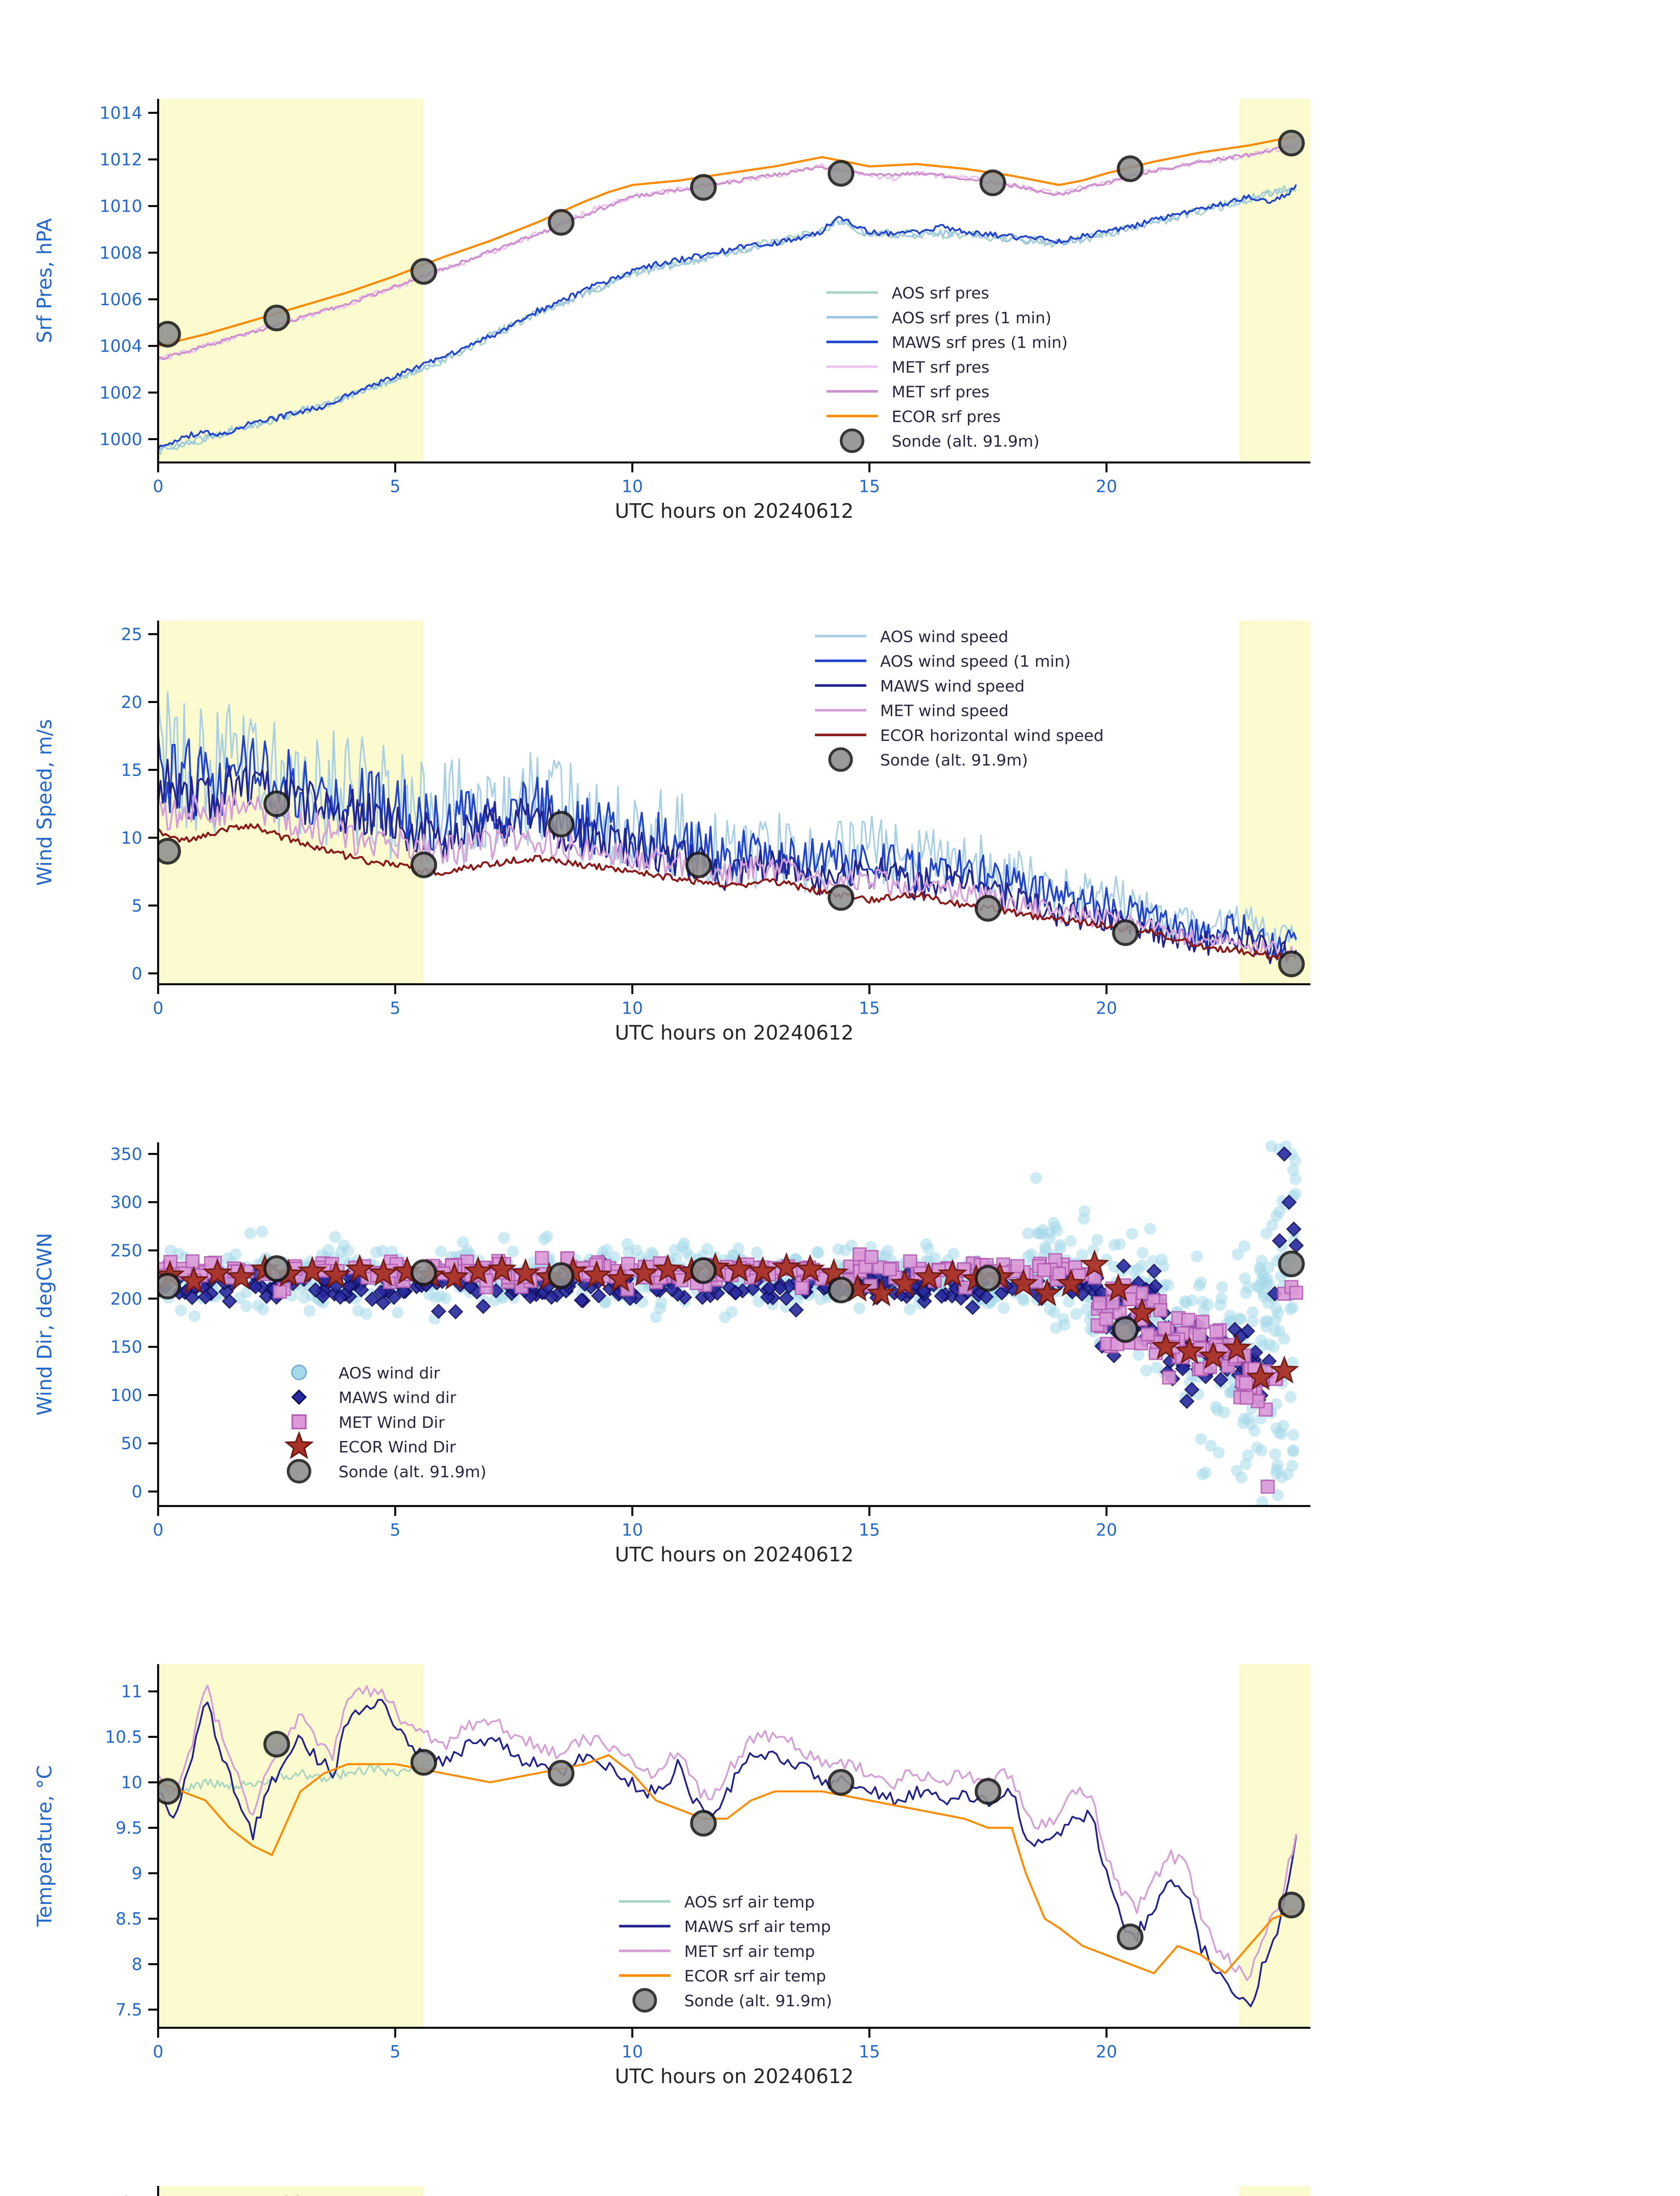  What do you see at coordinates (749, 1902) in the screenshot?
I see `legend-label: AOS srf air temp` at bounding box center [749, 1902].